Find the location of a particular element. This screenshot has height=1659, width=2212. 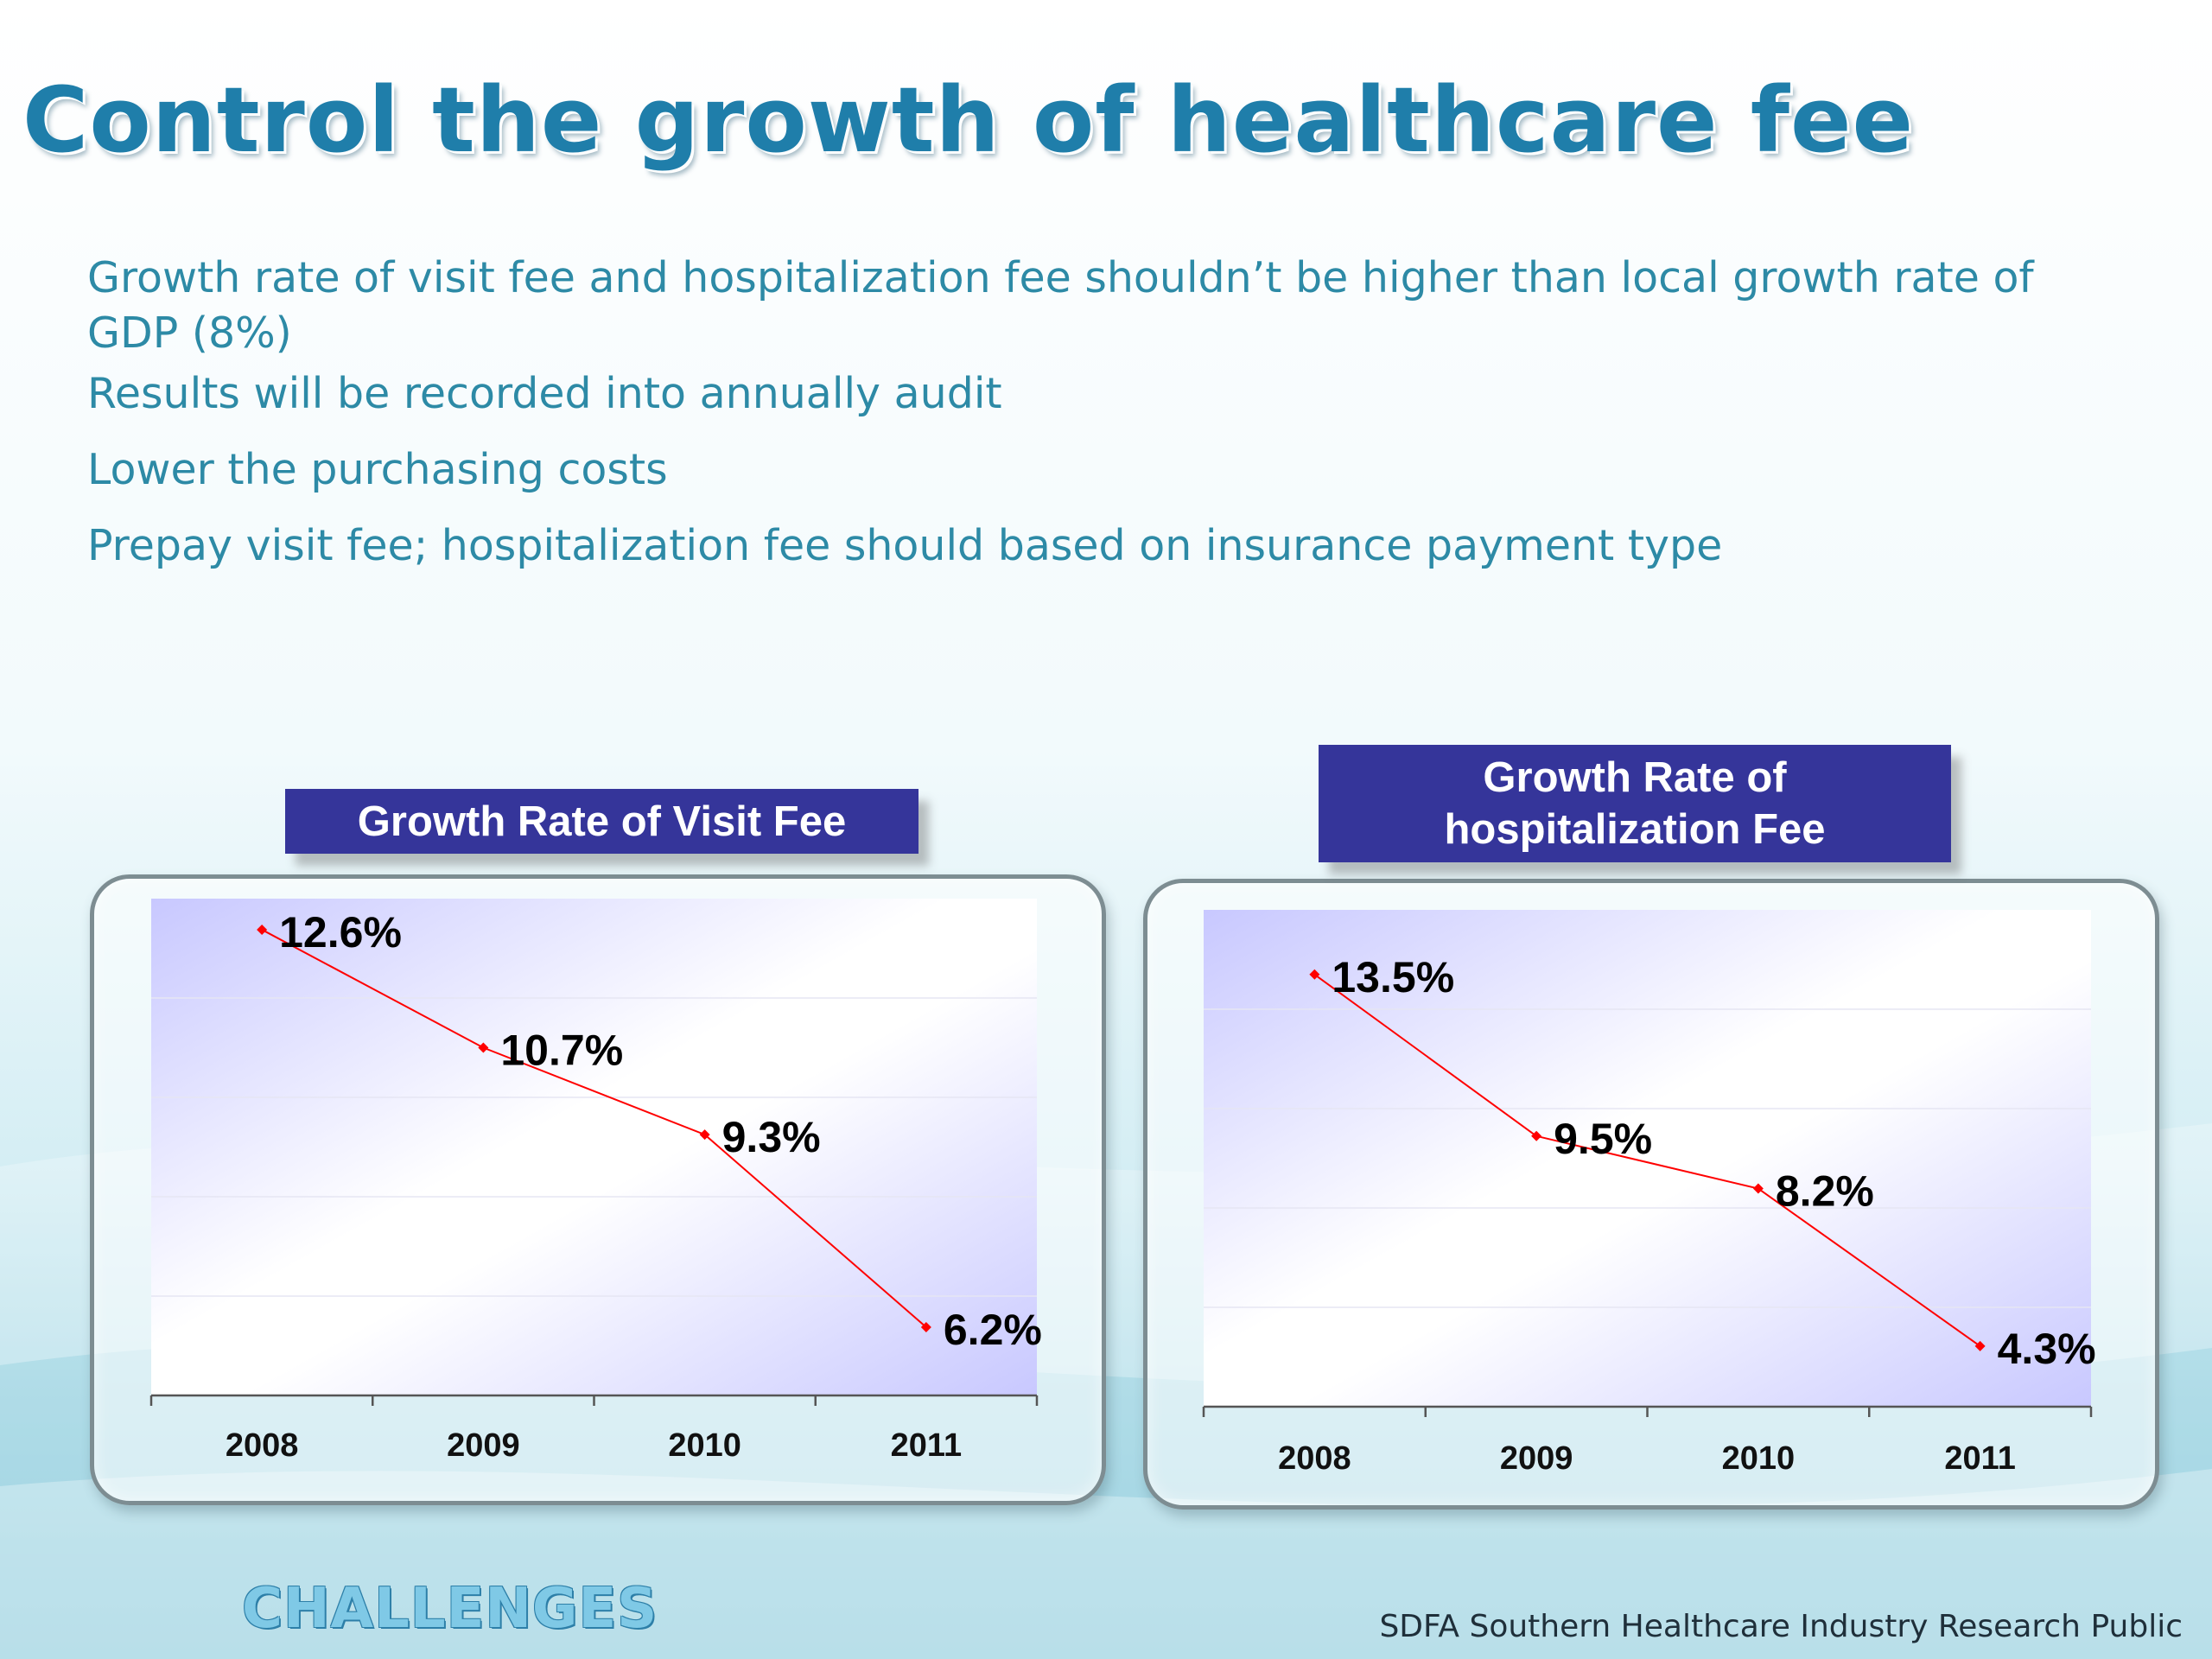

hospitalization-fee-chart-title-text: Growth Rate of hospitalization Fee is located at coordinates (1635, 803).